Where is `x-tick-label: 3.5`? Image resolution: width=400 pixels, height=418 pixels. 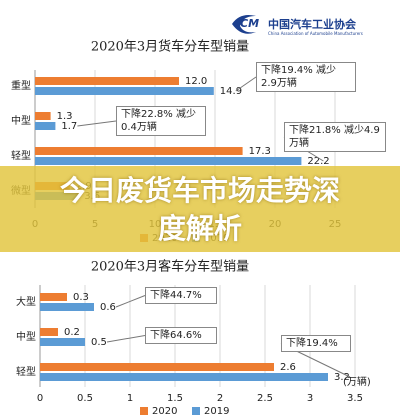 x-tick-label: 3.5 is located at coordinates (355, 398).